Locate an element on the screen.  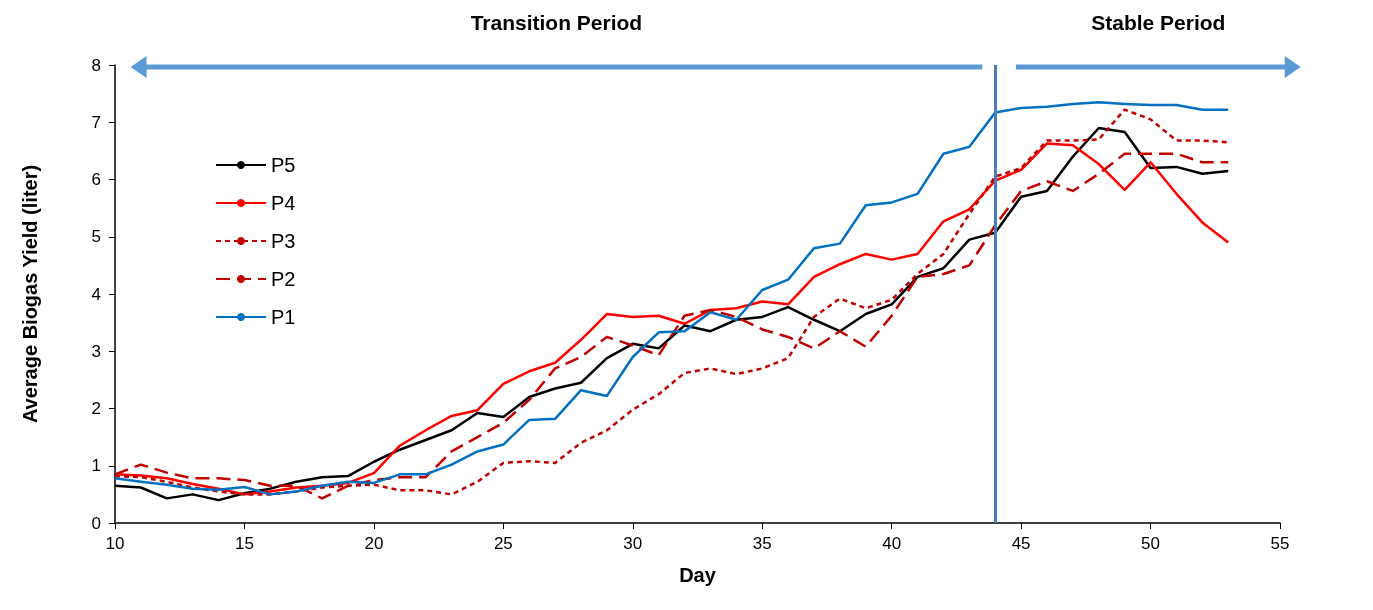
text: Stable Period is located at coordinates (1158, 22).